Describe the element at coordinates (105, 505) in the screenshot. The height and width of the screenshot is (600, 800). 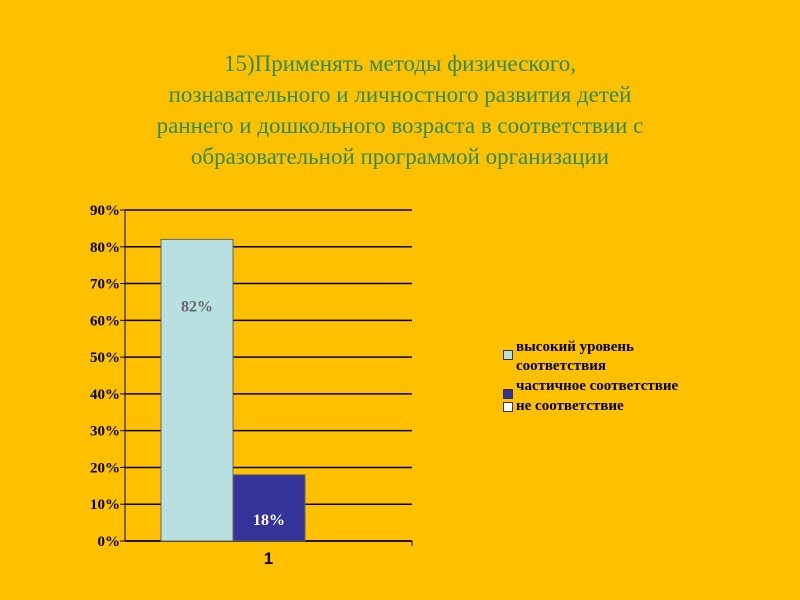
I see `y-tick-label: 10%` at that location.